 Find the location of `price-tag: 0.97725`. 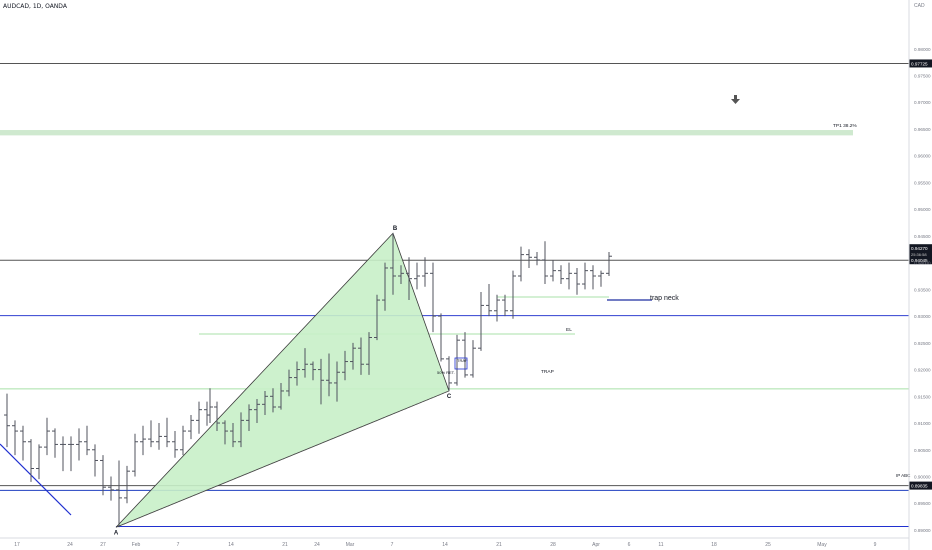

price-tag: 0.97725 is located at coordinates (920, 63).